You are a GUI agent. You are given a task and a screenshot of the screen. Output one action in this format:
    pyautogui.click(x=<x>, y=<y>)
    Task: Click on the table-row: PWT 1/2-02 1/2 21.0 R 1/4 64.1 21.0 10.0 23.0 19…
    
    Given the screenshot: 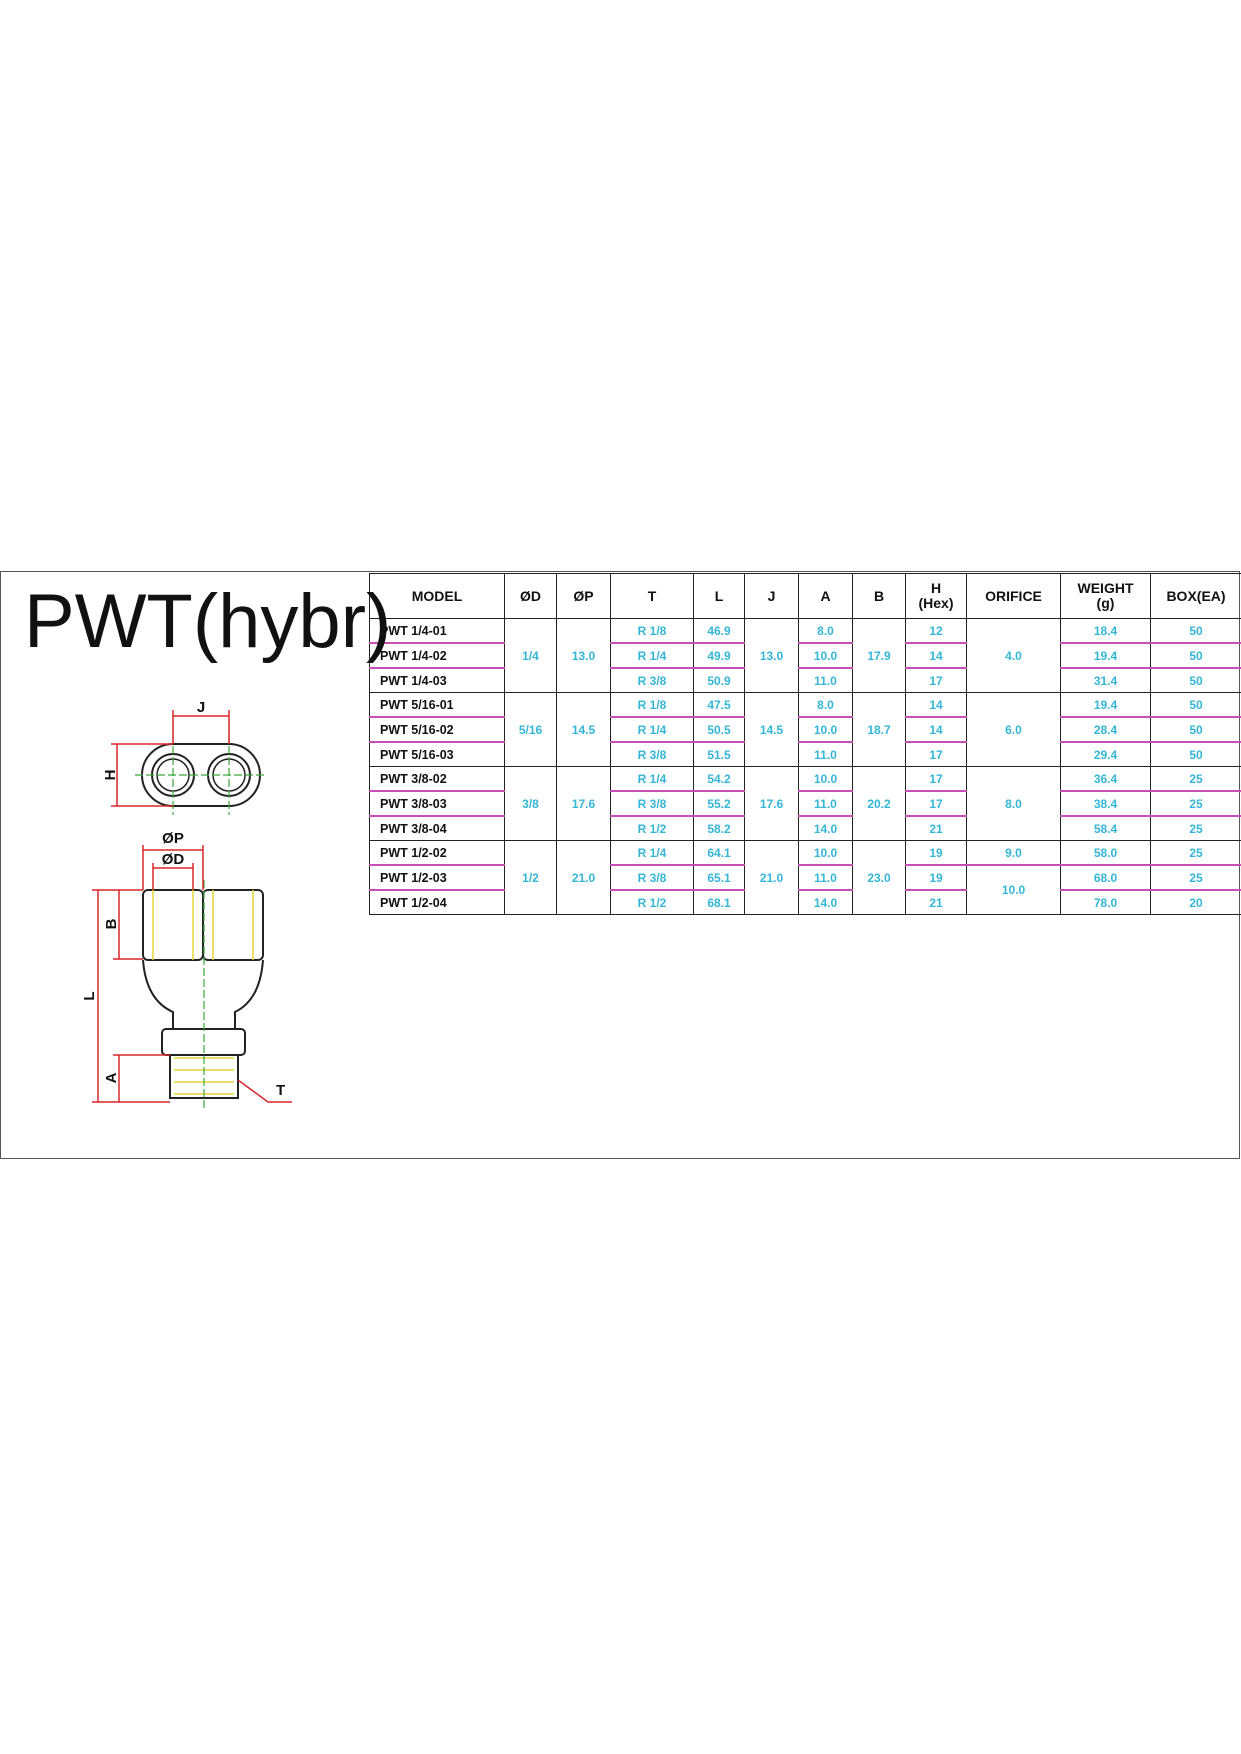 What is the action you would take?
    pyautogui.click(x=805, y=877)
    